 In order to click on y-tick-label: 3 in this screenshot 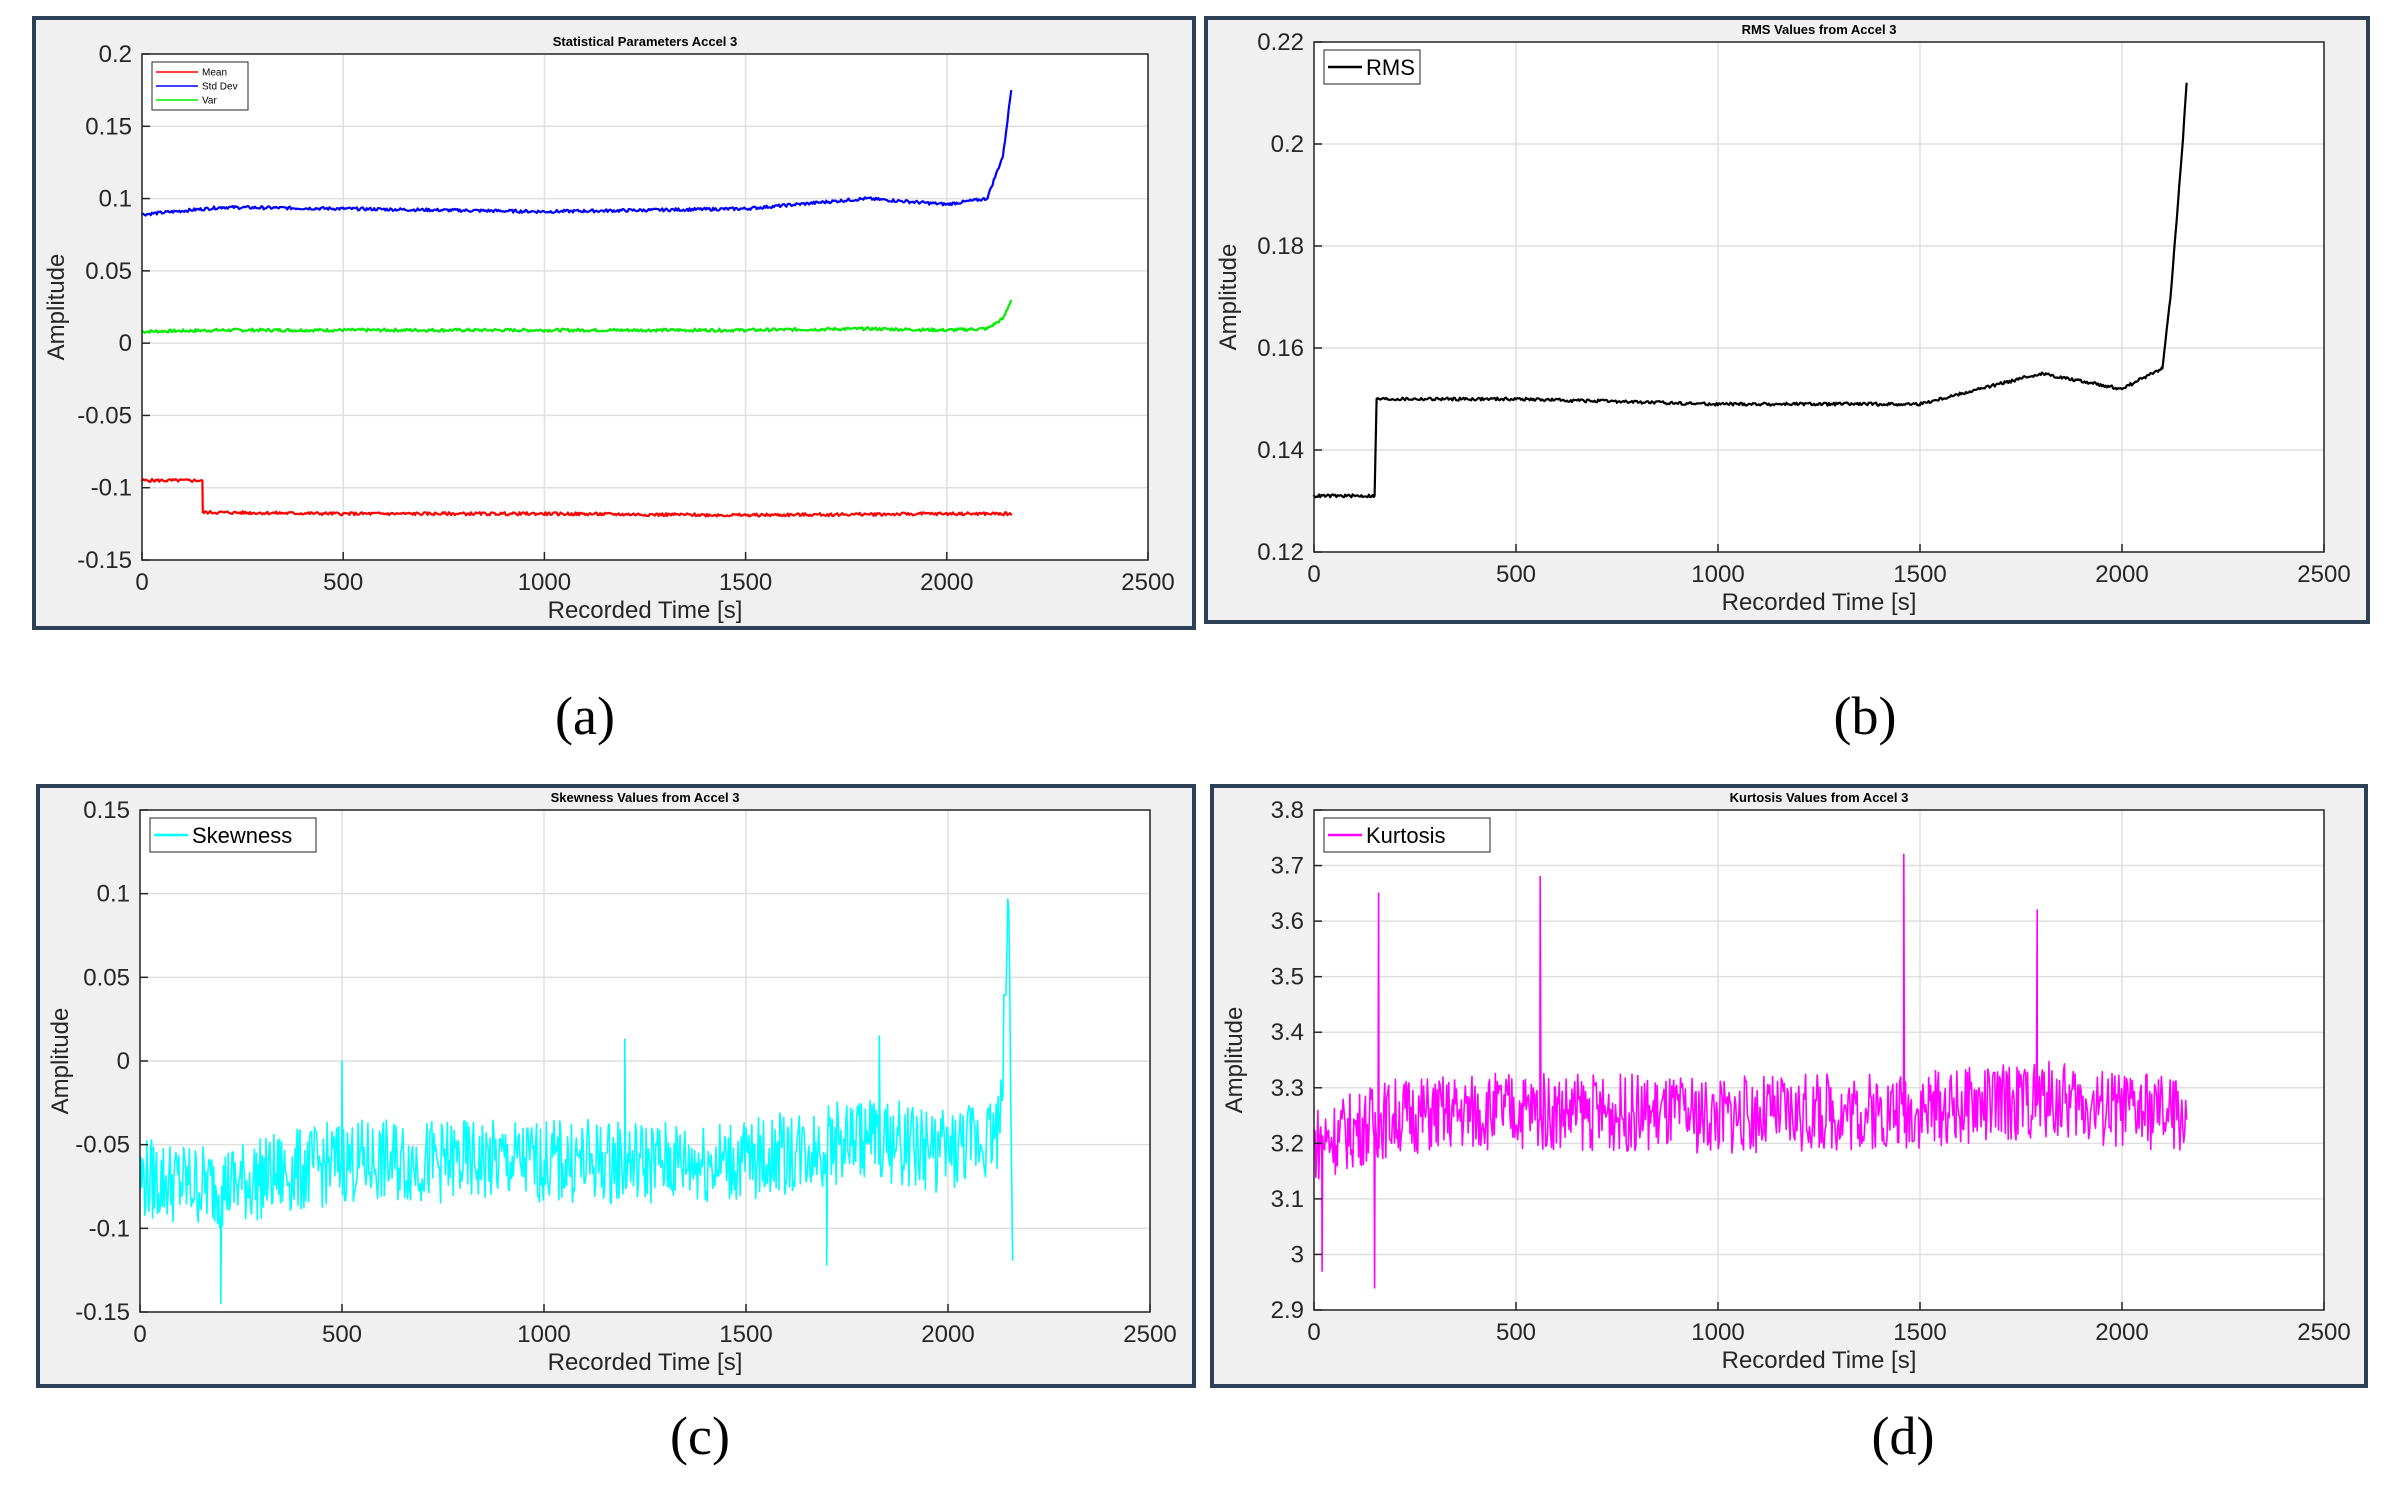, I will do `click(1297, 1254)`.